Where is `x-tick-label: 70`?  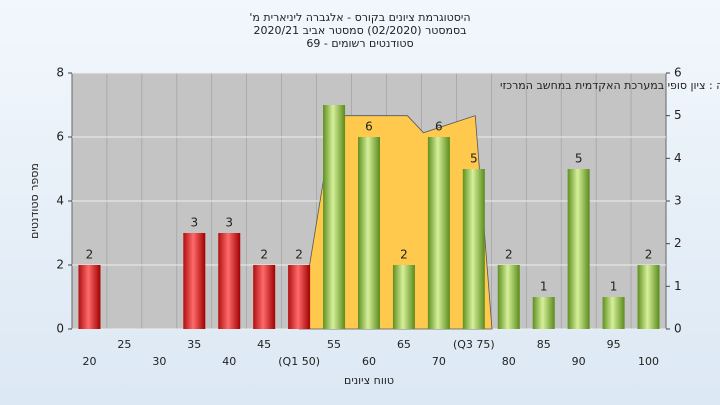
x-tick-label: 70 is located at coordinates (439, 361).